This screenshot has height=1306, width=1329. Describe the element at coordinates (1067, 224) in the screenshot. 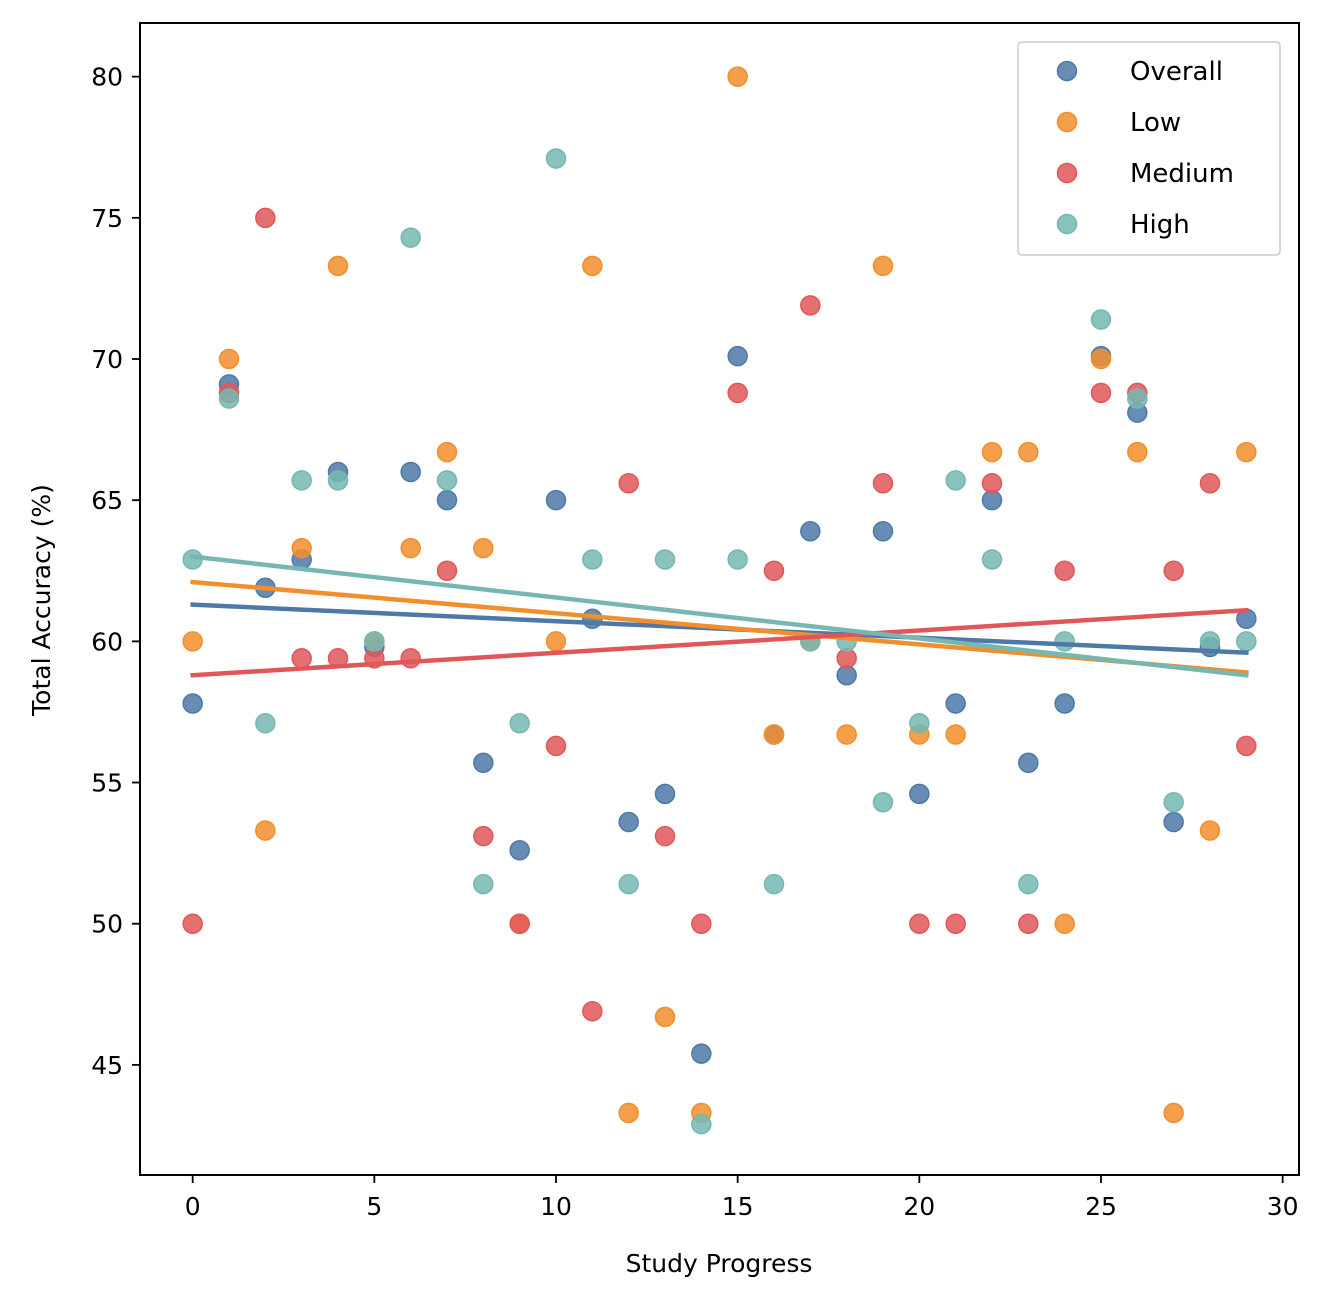

I see `legend-marker-high` at that location.